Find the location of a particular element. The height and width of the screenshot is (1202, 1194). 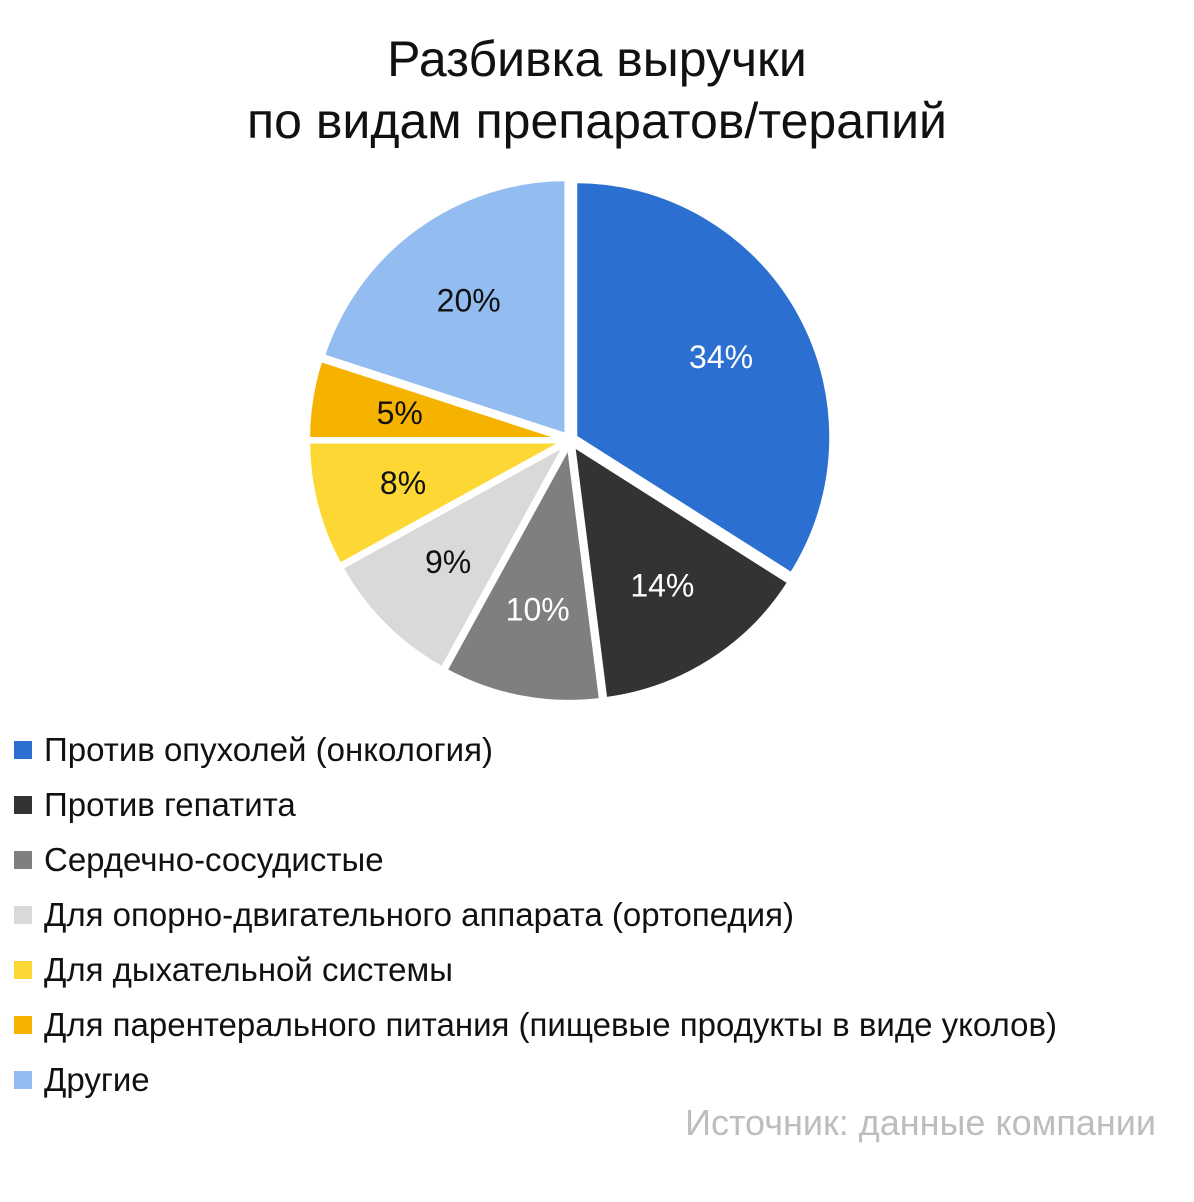

legend-item-1: Против опухолей (онкология) is located at coordinates (535, 749).